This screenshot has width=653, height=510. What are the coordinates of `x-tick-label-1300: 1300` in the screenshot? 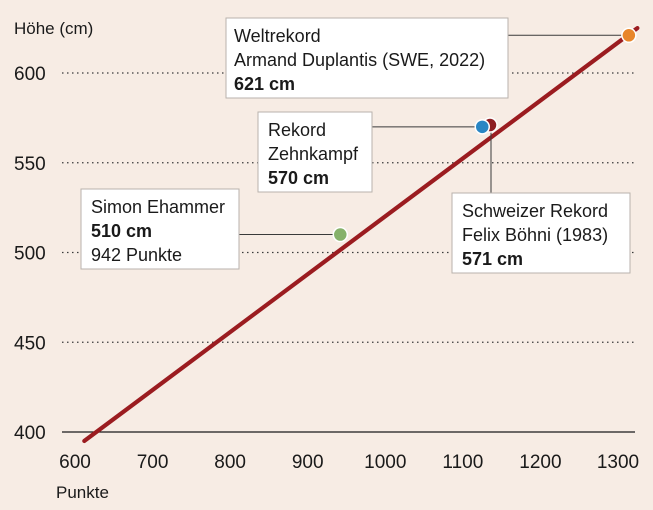 It's located at (618, 462).